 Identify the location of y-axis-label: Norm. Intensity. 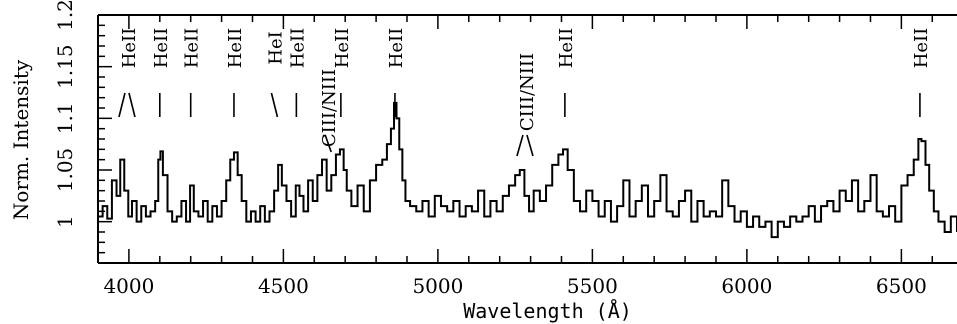
(21, 139).